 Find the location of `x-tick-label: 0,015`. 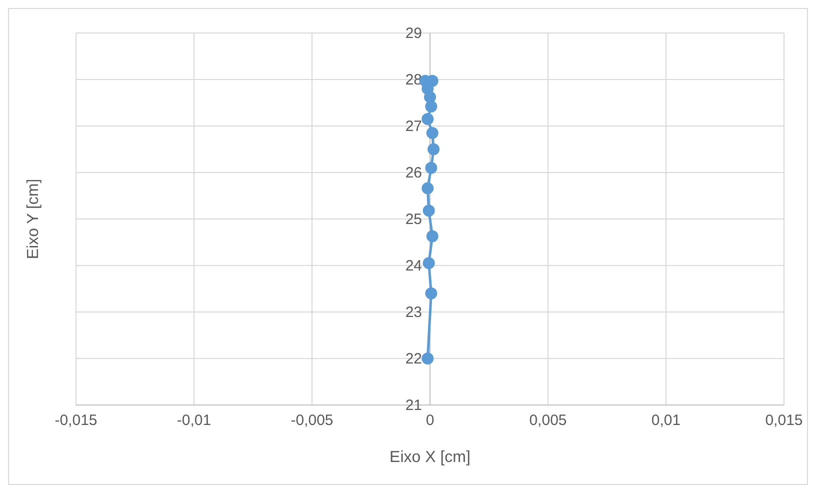

x-tick-label: 0,015 is located at coordinates (784, 420).